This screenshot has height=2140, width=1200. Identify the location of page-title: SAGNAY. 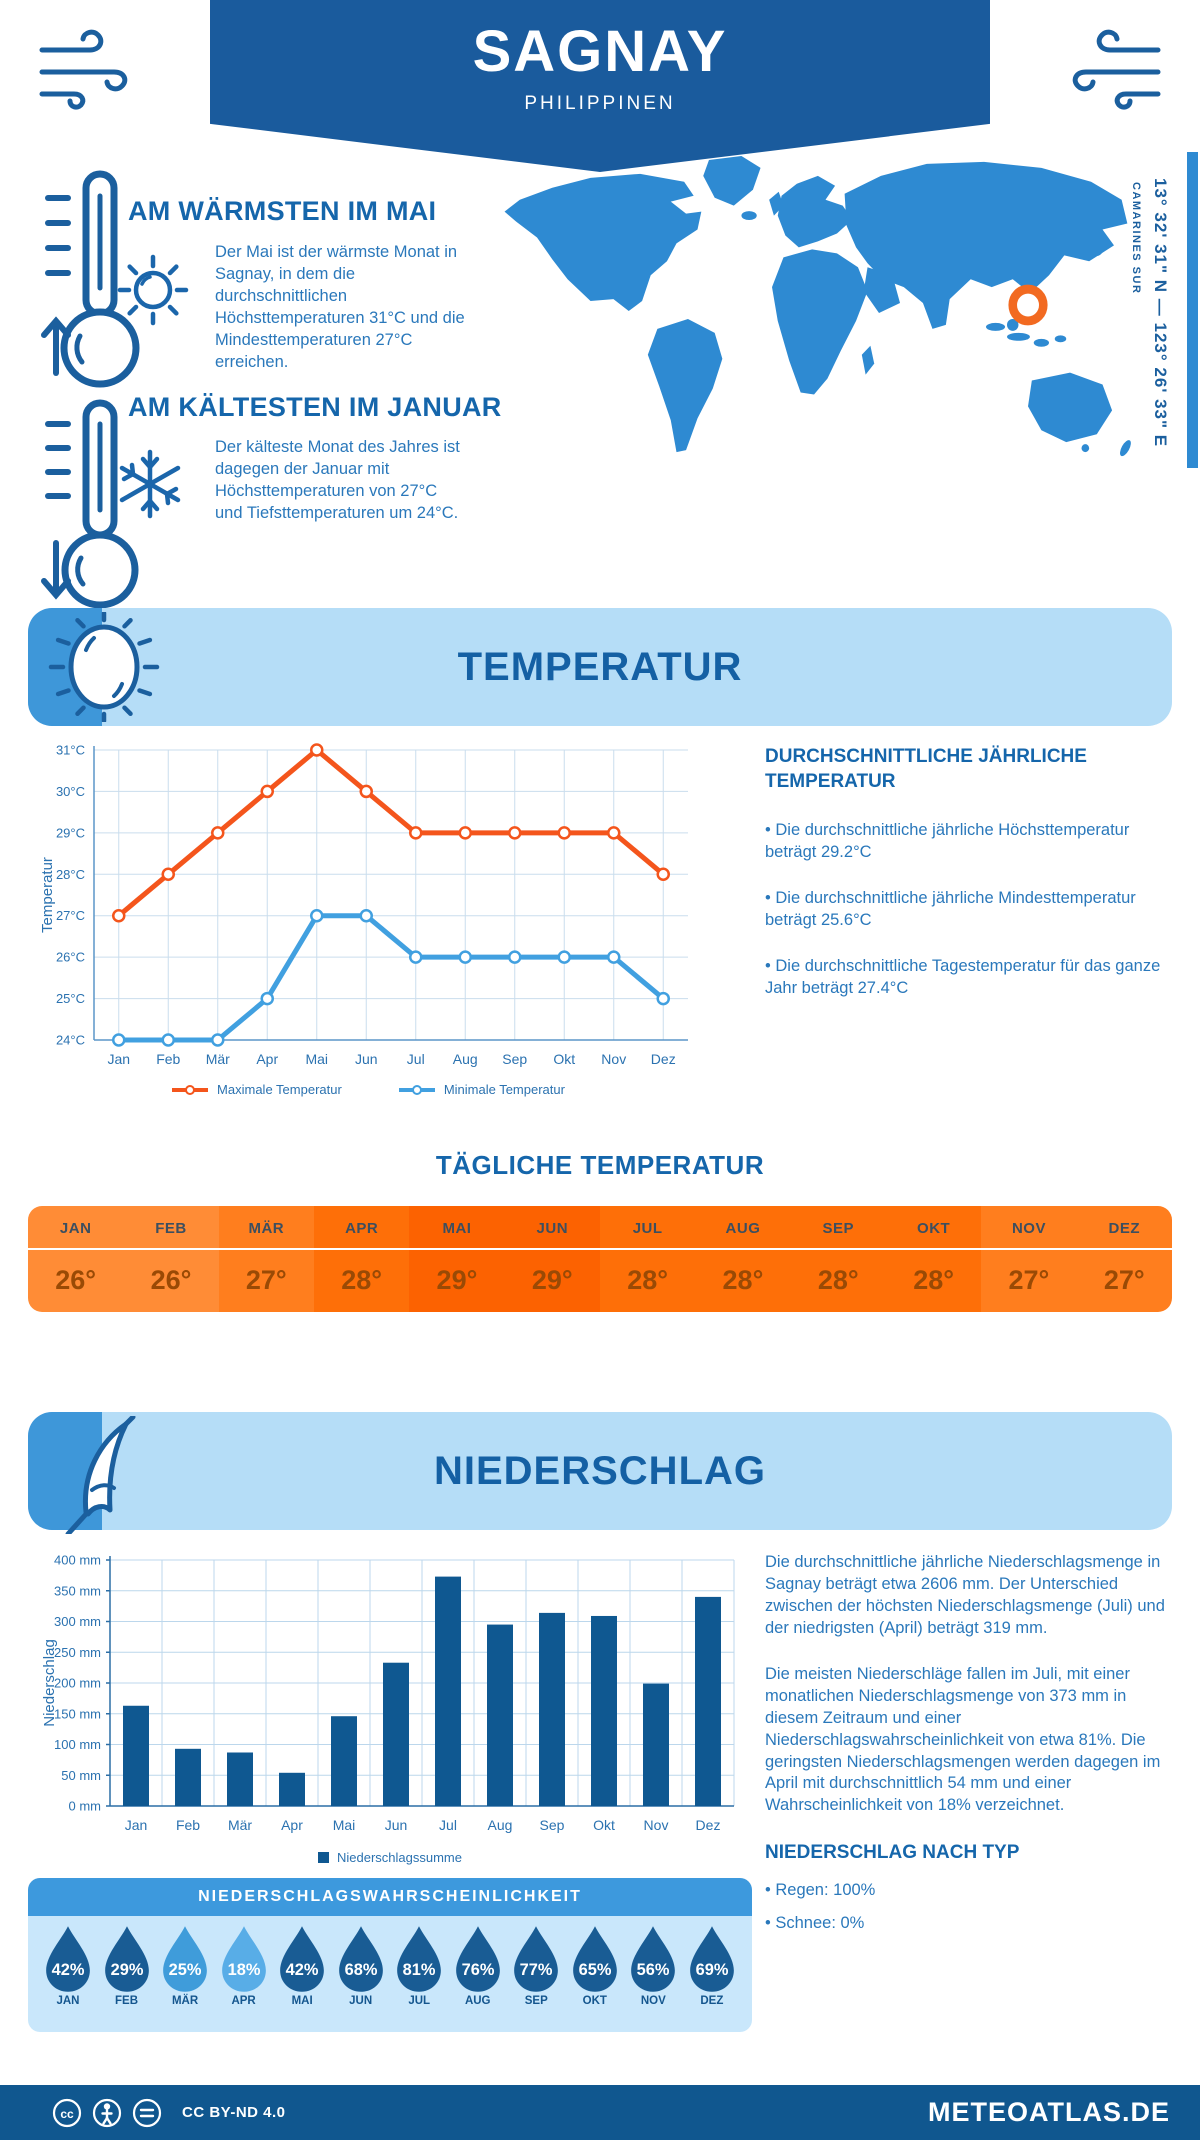
(600, 51).